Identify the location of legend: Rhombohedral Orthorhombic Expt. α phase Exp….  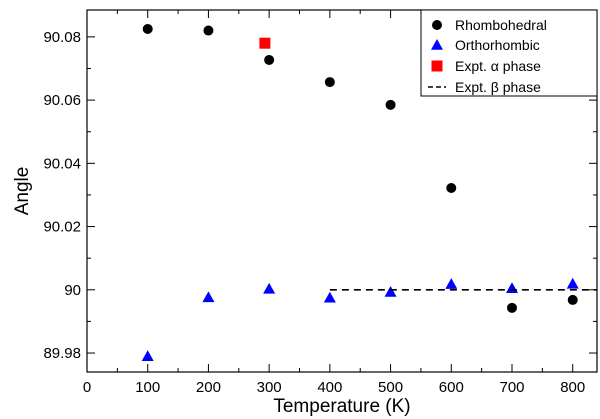
(509, 53).